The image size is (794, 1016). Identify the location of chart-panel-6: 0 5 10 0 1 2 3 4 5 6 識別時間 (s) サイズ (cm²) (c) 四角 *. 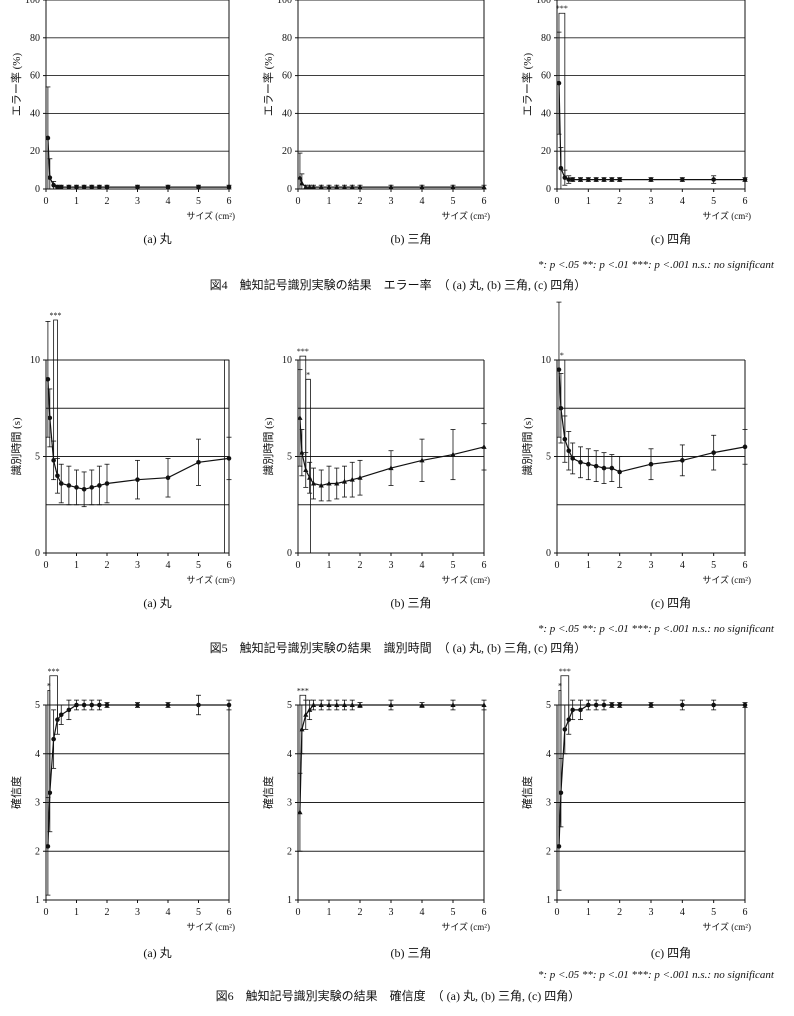
(636, 455).